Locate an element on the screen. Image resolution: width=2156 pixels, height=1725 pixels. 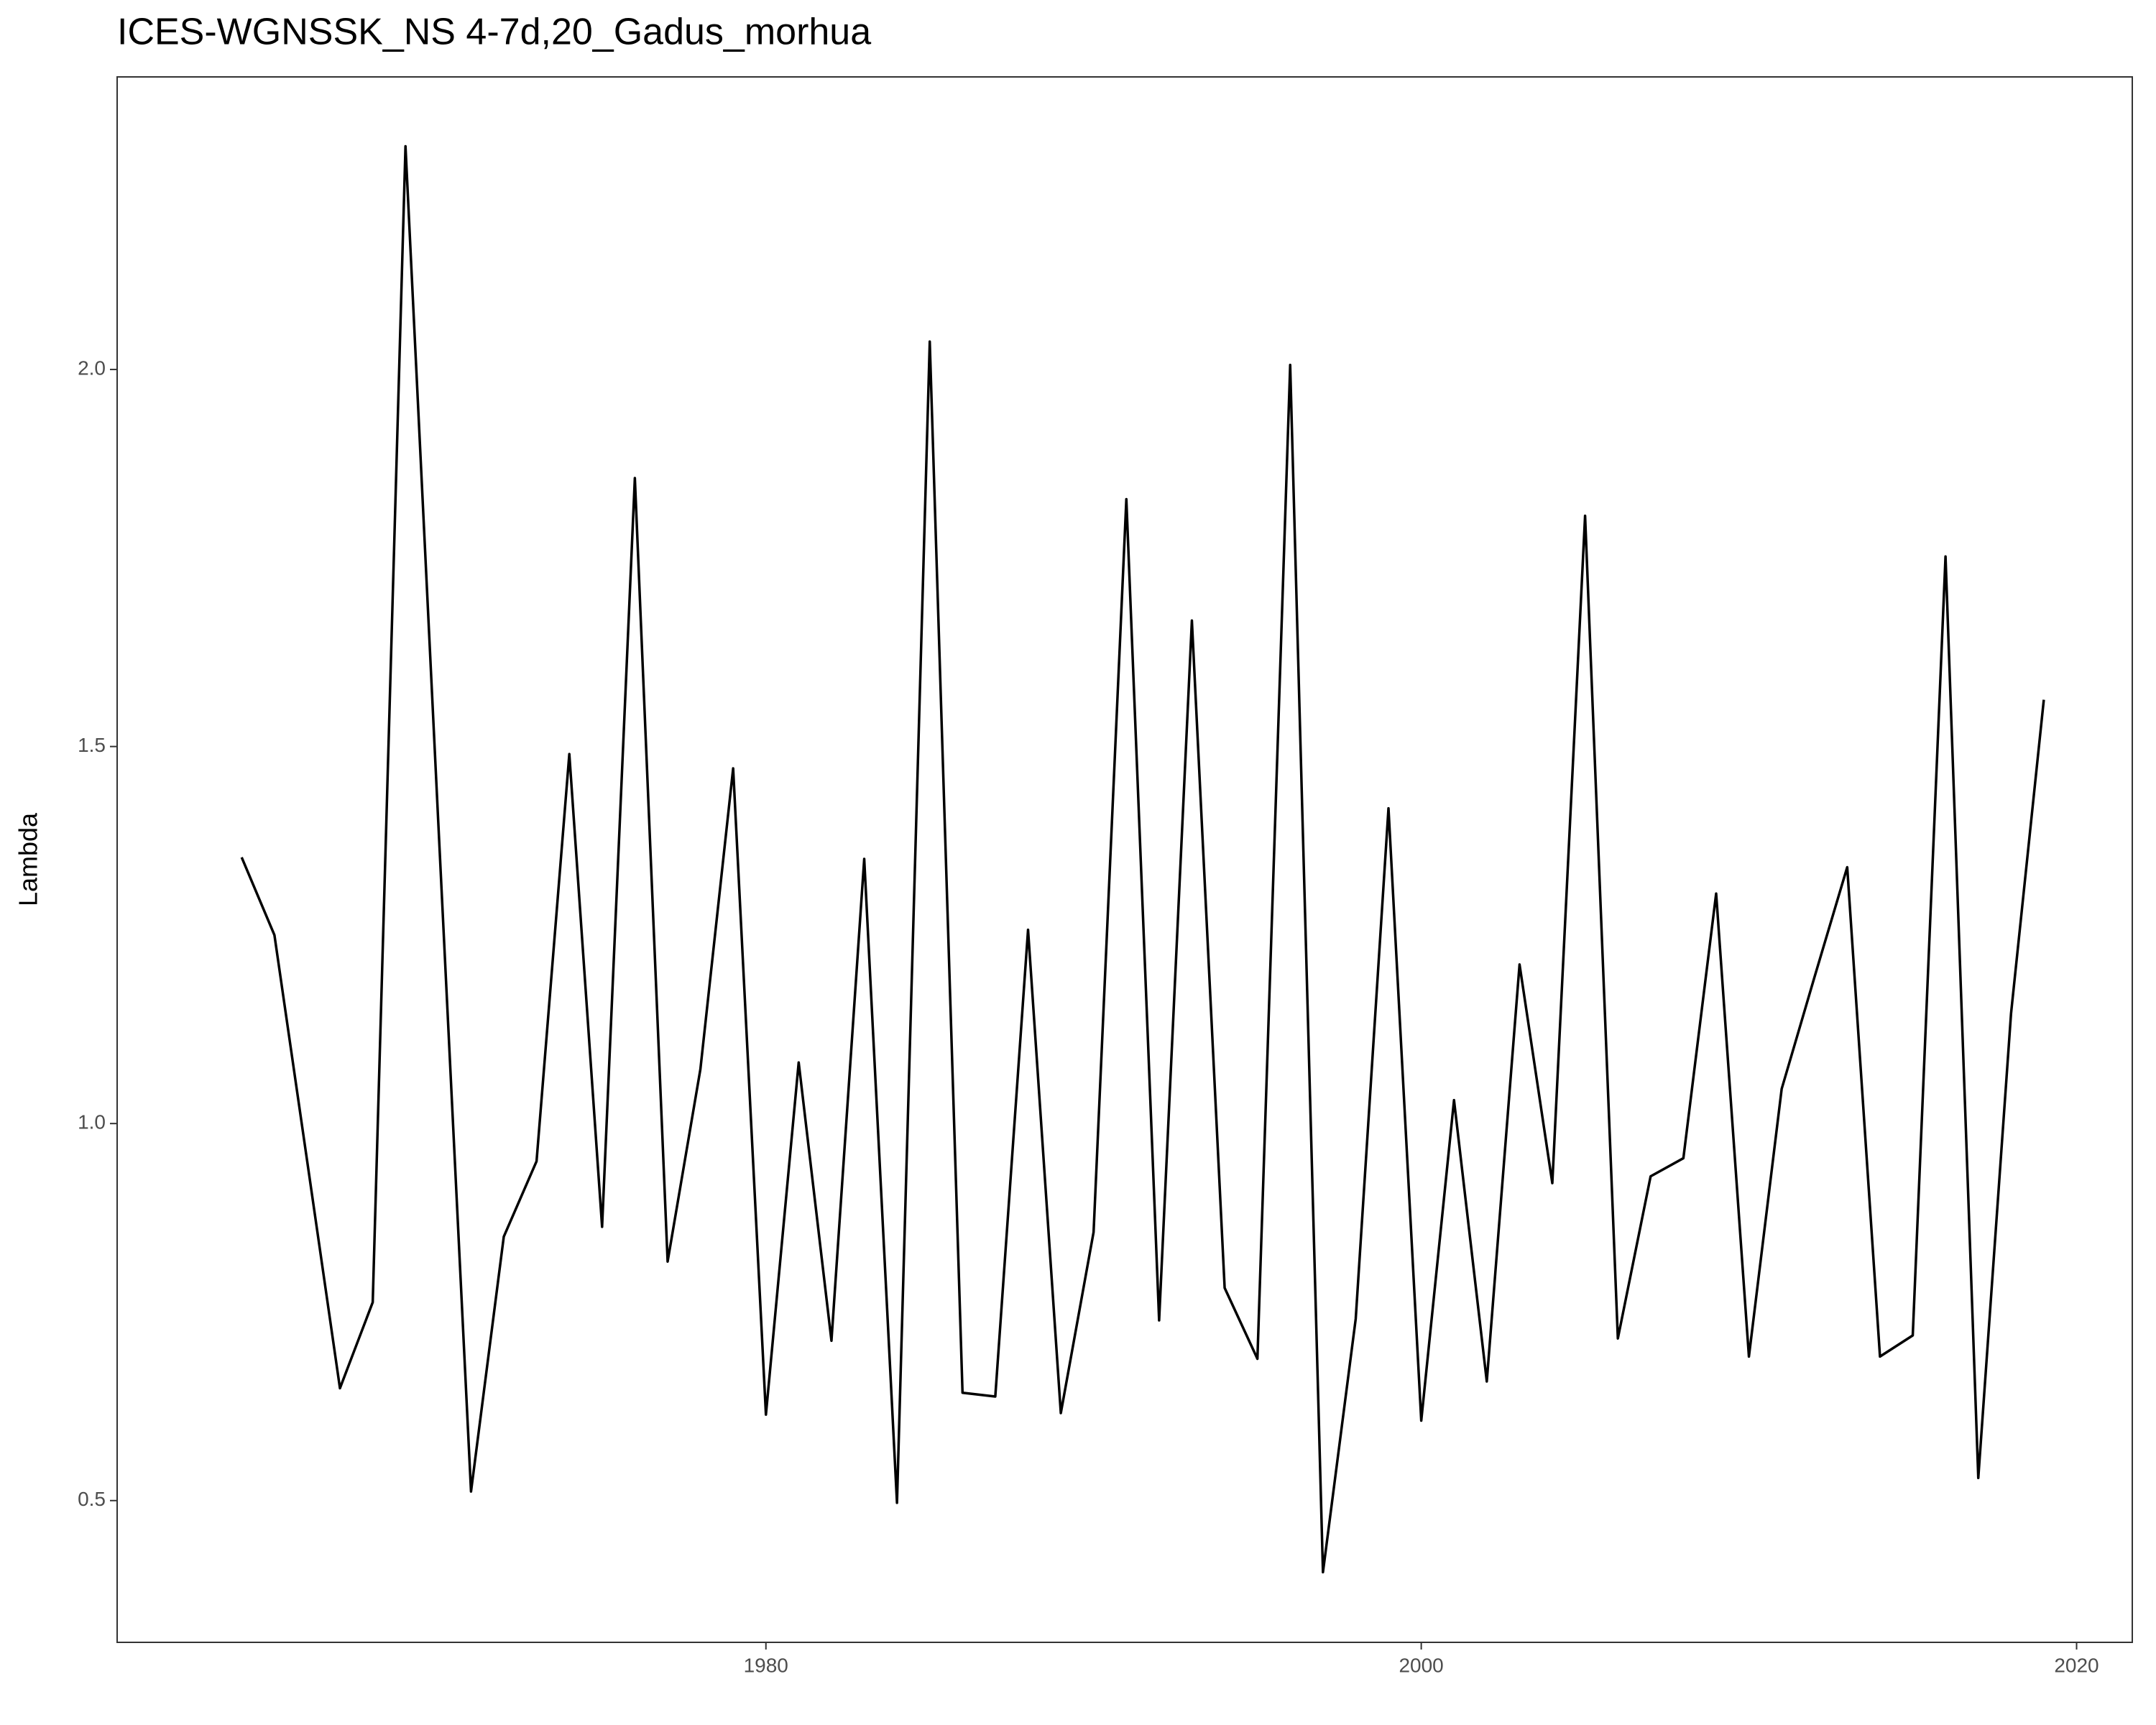
x-tick-label: 2020 is located at coordinates (2076, 1665).